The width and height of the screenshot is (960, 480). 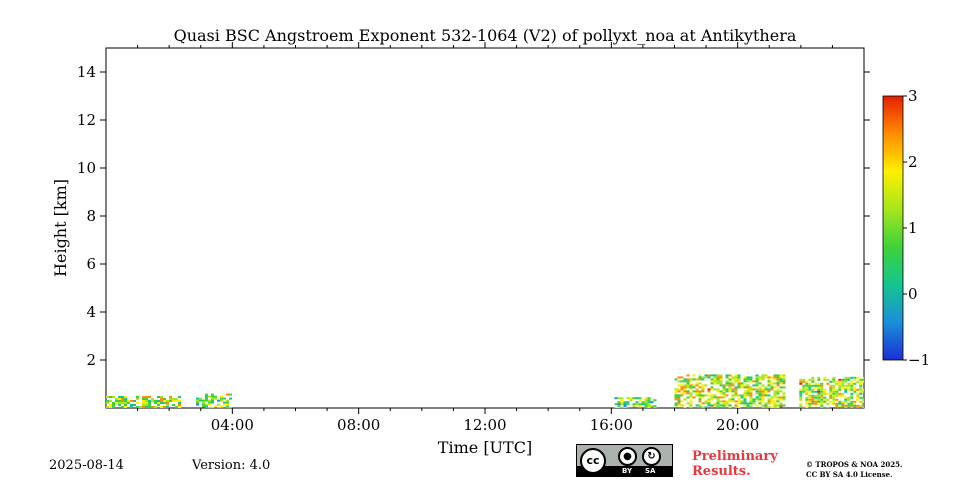 I want to click on version-label: Version: 4.0, so click(x=231, y=465).